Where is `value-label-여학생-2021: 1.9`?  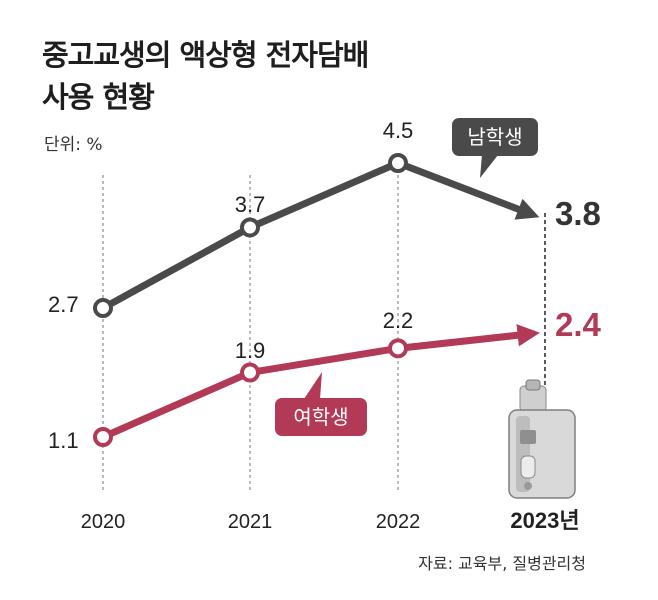 value-label-여학생-2021: 1.9 is located at coordinates (250, 350).